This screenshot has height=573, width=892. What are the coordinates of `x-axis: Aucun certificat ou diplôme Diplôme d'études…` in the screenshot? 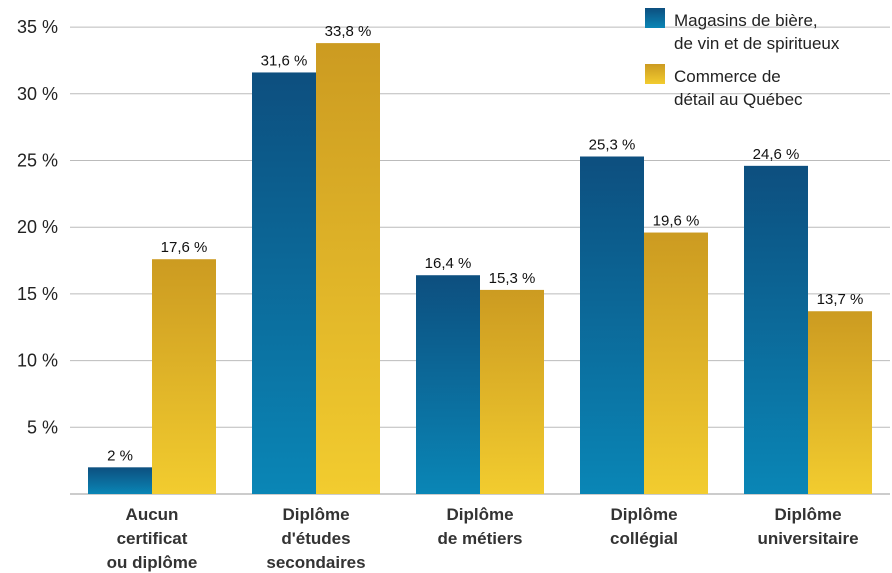 It's located at (483, 538).